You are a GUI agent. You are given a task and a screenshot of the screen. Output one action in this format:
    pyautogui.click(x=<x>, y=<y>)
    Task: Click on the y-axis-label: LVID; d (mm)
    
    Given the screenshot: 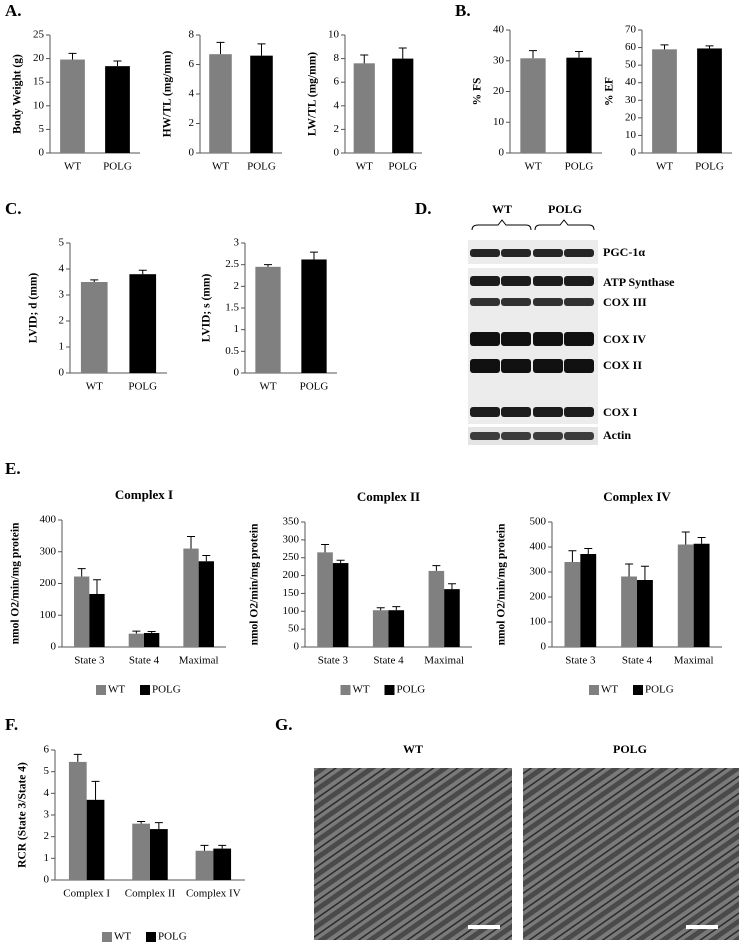 What is the action you would take?
    pyautogui.click(x=34, y=308)
    